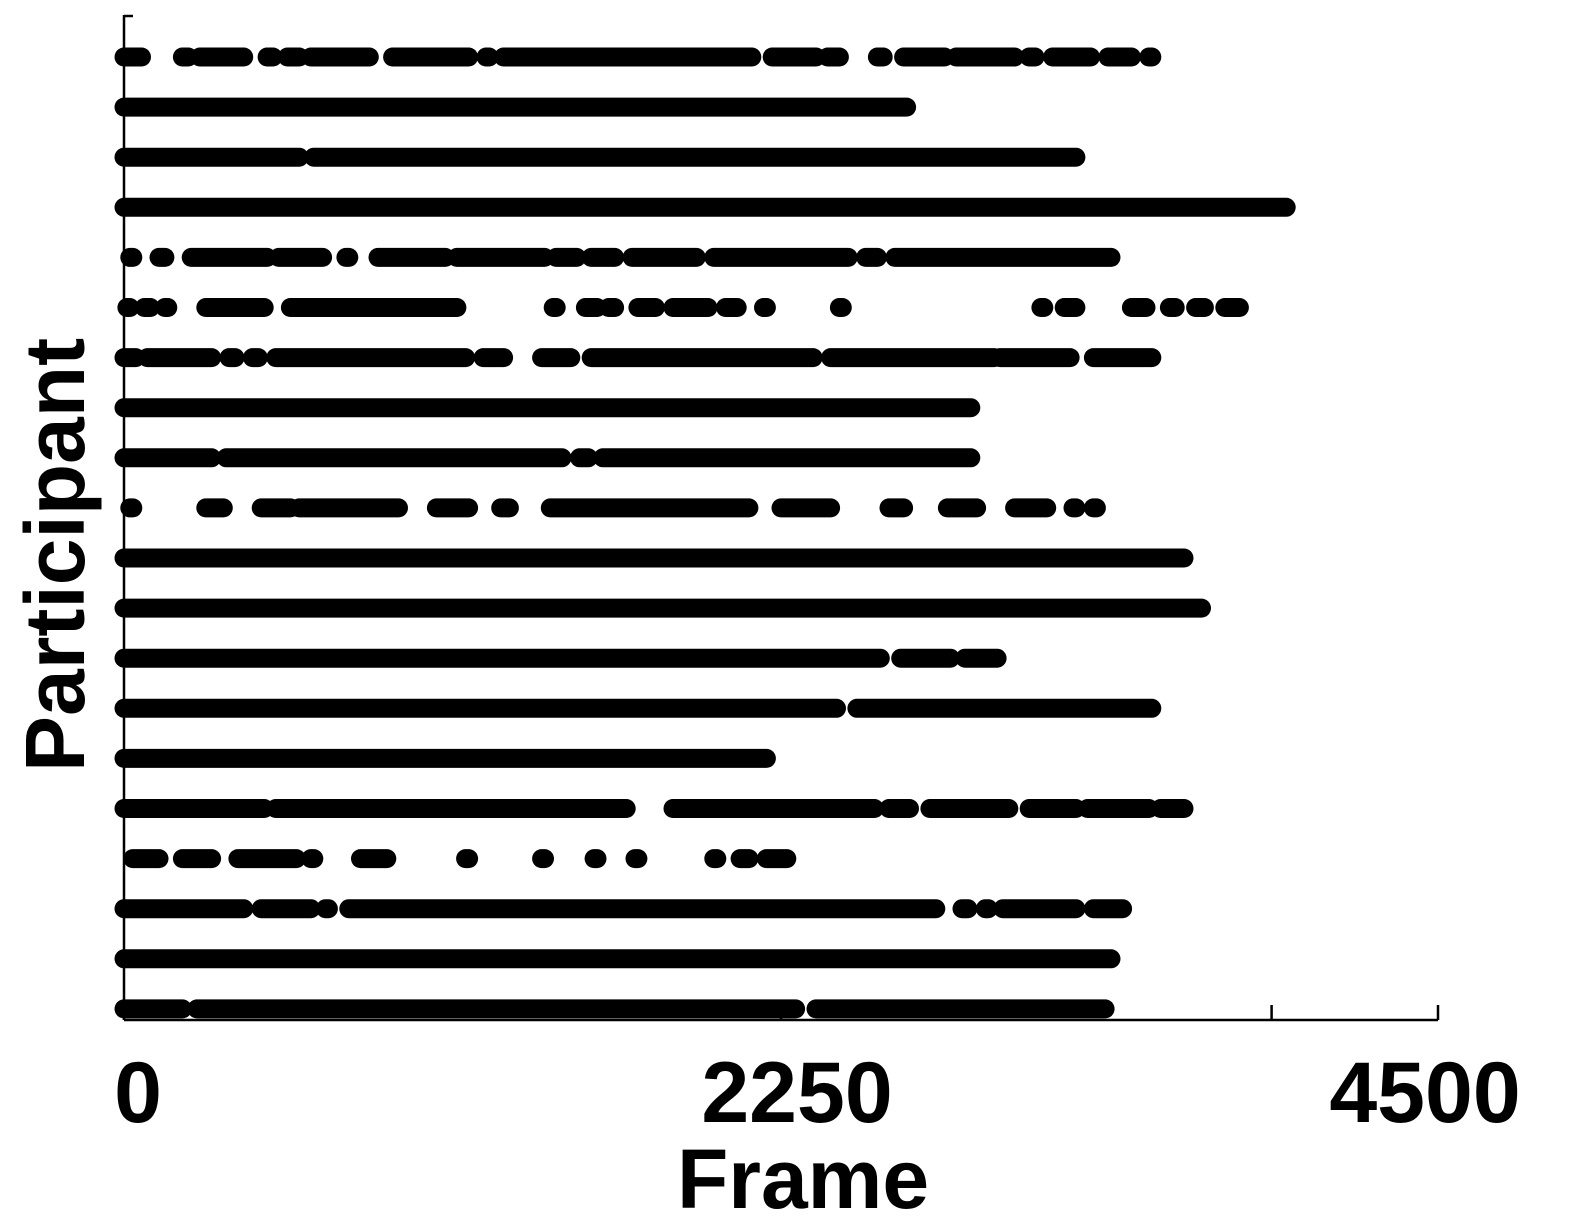  Describe the element at coordinates (55, 555) in the screenshot. I see `y-axis-label: Participant` at that location.